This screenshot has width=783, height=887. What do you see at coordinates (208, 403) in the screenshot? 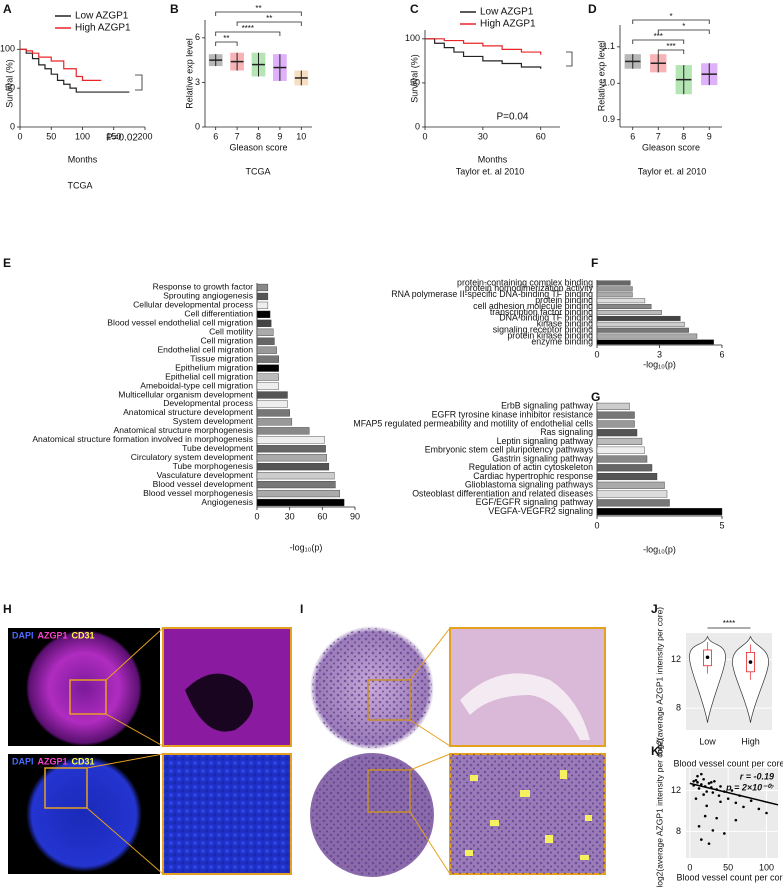
I see `category-label: Developmental process` at bounding box center [208, 403].